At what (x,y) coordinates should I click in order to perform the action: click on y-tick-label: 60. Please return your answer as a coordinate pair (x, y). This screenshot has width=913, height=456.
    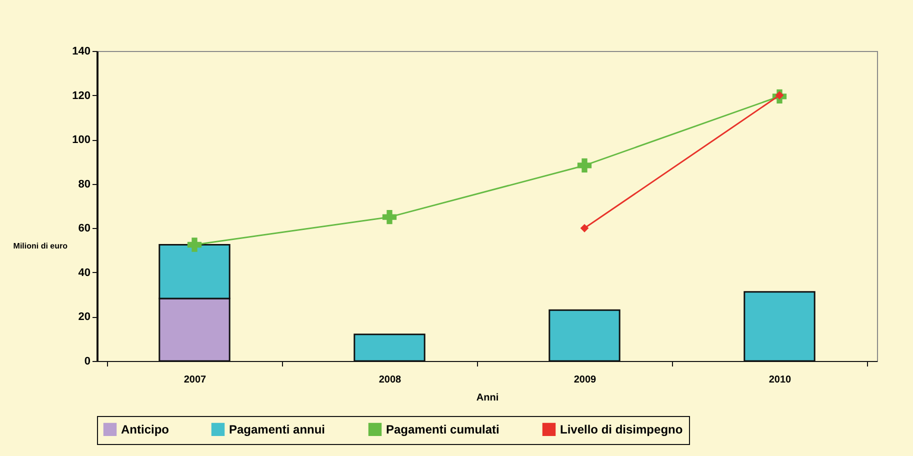
    Looking at the image, I should click on (84, 228).